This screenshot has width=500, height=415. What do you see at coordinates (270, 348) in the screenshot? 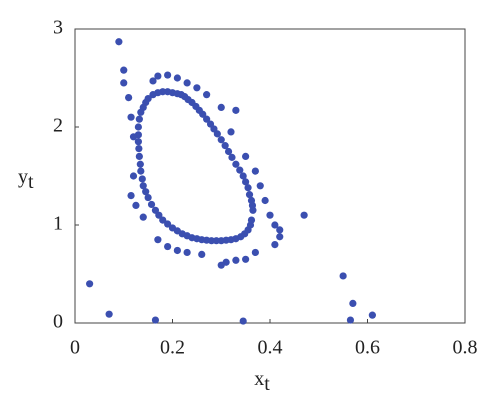
I see `x-tick-label: 0.4` at bounding box center [270, 348].